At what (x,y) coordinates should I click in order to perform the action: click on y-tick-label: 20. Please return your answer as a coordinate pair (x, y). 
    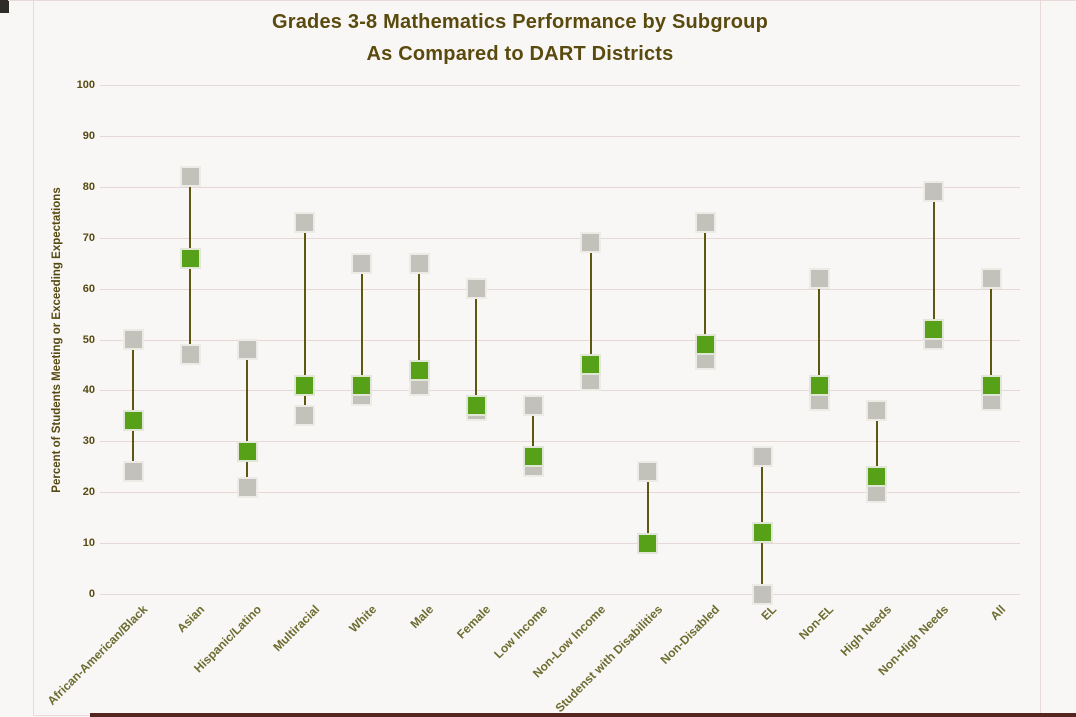
    Looking at the image, I should click on (88, 492).